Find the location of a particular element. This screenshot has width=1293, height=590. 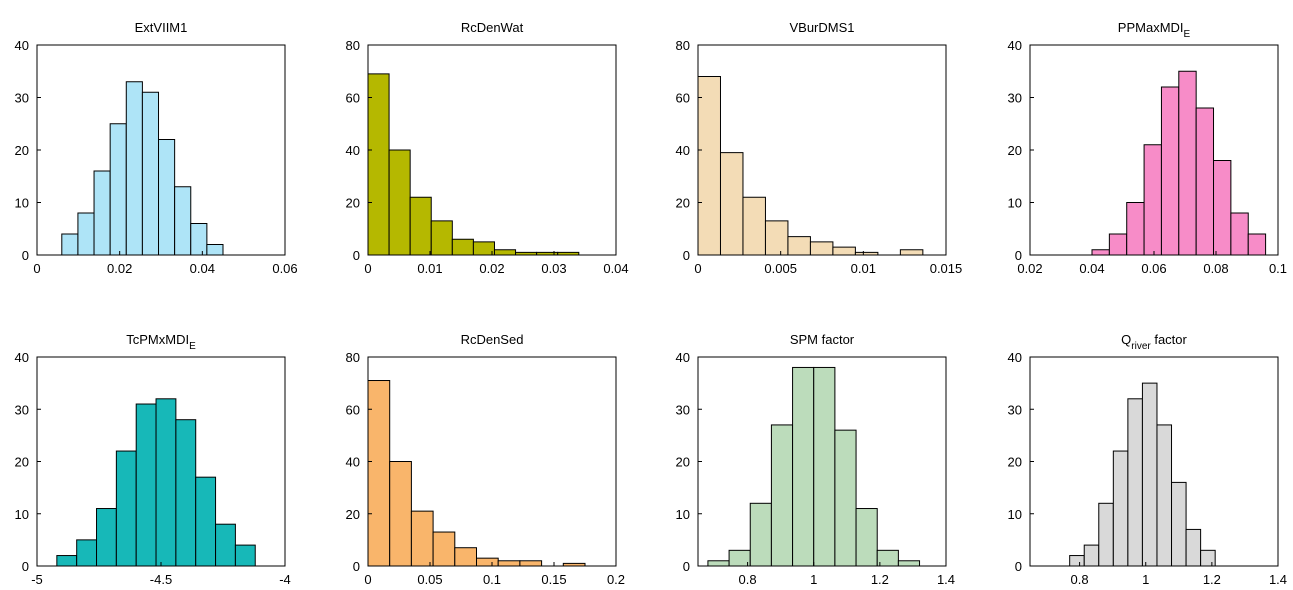

x-tick-label: 1.4 is located at coordinates (1278, 579).